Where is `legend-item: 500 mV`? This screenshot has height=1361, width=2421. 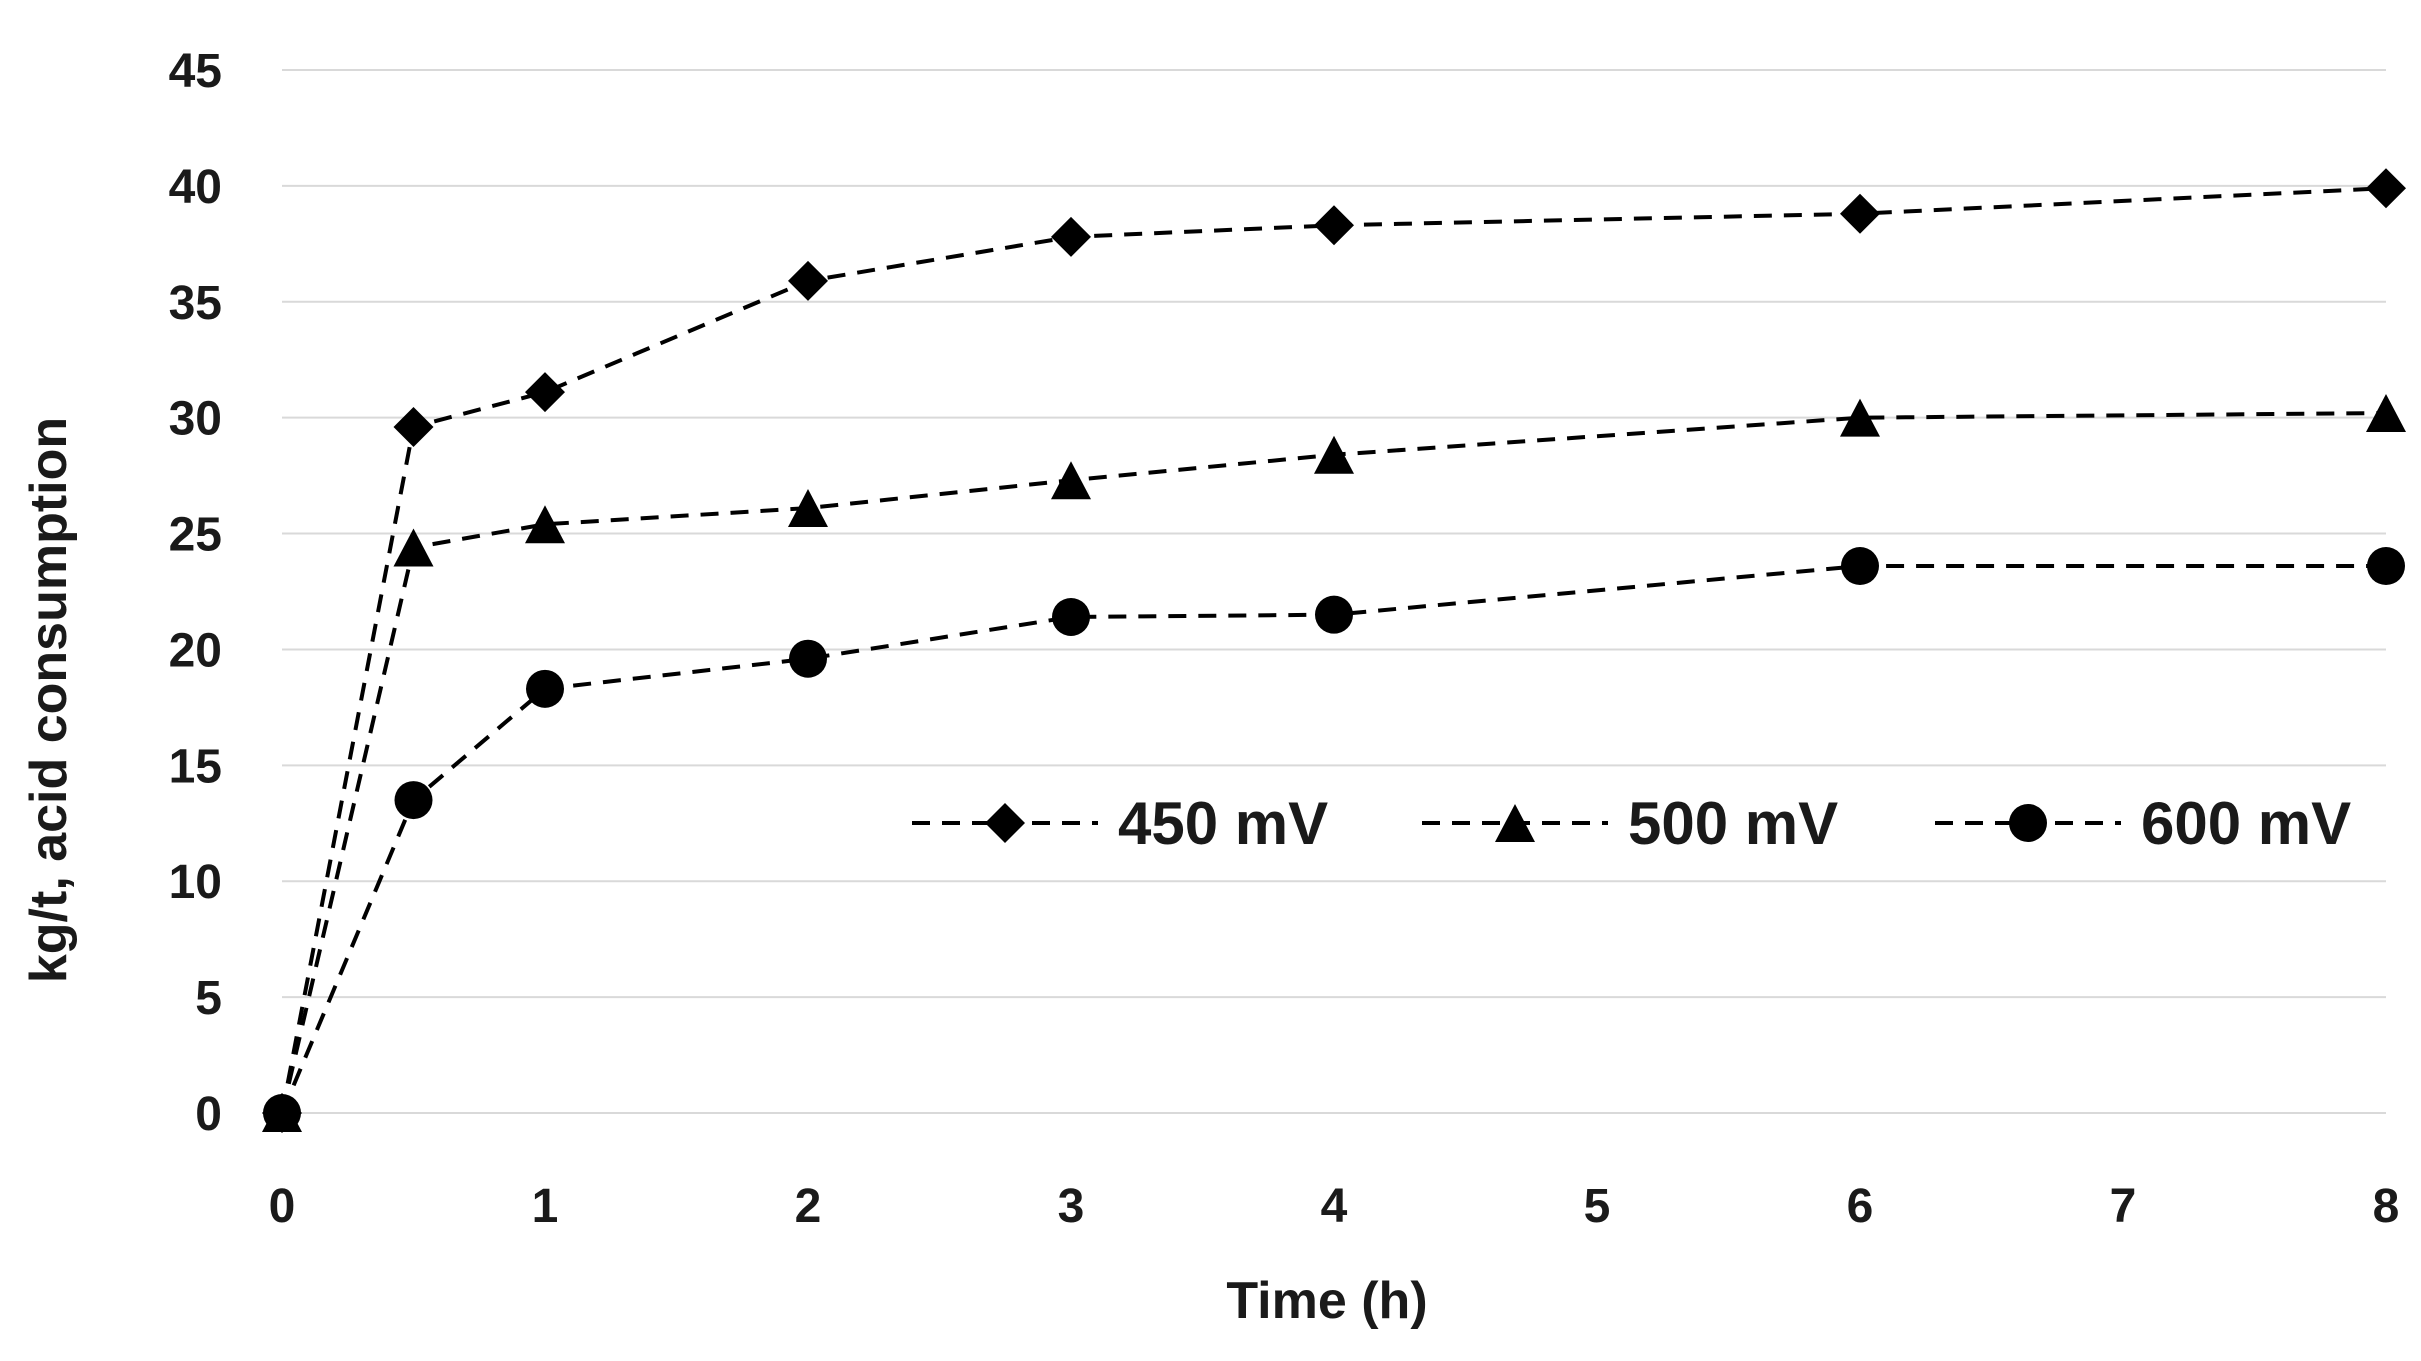 legend-item: 500 mV is located at coordinates (1630, 823).